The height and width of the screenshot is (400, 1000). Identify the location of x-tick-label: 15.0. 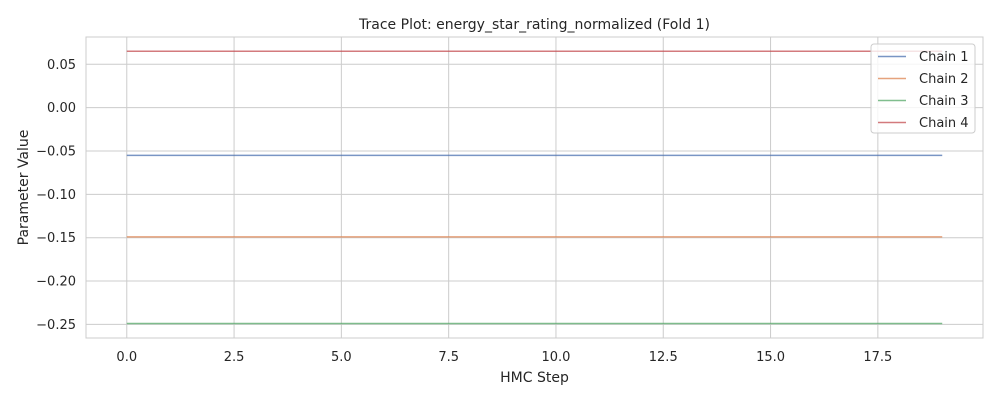
(770, 357).